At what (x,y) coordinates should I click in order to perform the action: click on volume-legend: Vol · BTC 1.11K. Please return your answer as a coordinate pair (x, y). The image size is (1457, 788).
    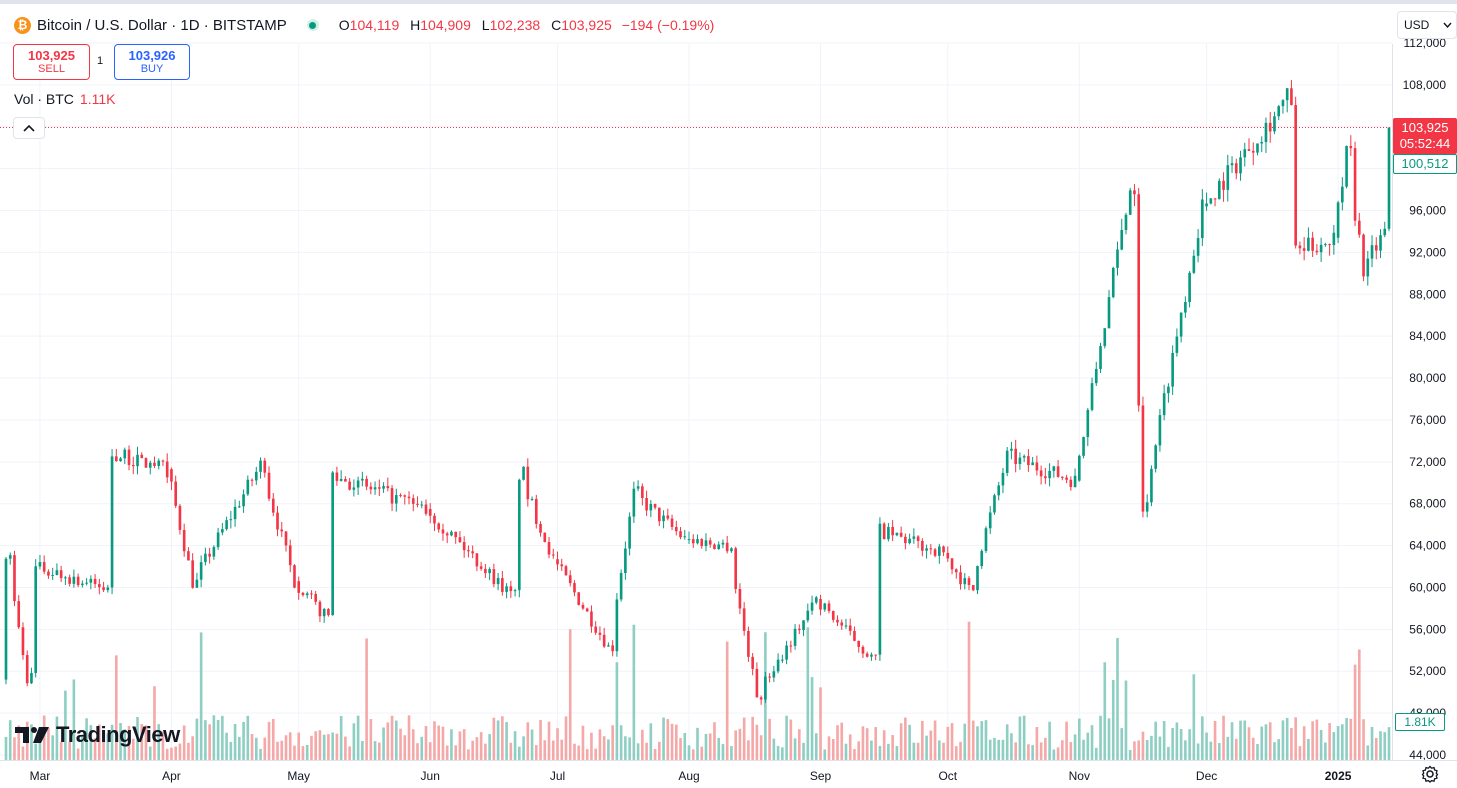
    Looking at the image, I should click on (64, 99).